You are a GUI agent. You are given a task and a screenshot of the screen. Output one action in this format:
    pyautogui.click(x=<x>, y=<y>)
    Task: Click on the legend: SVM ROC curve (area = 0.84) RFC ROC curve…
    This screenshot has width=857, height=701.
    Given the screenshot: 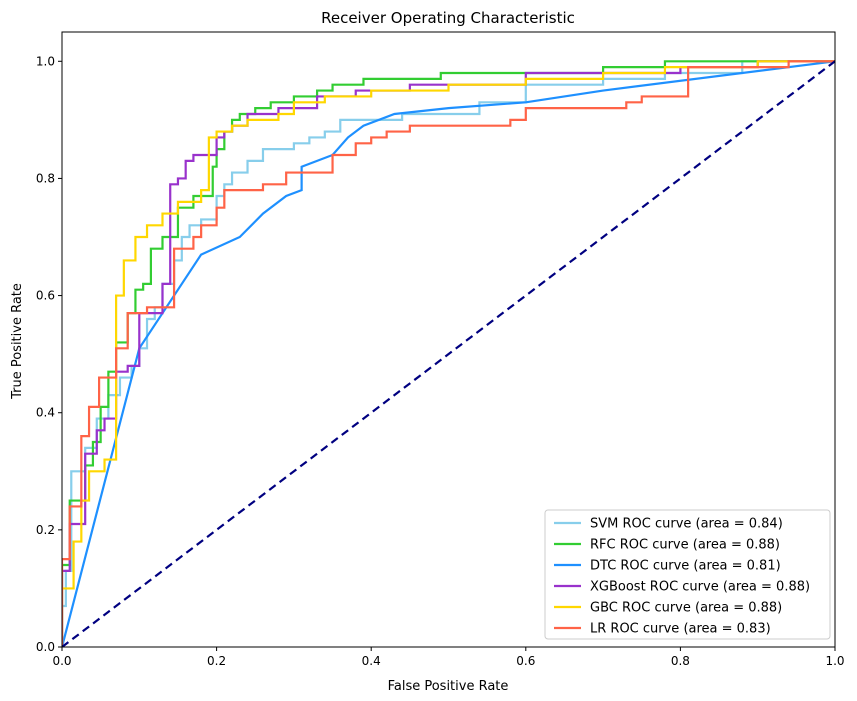 What is the action you would take?
    pyautogui.click(x=687, y=574)
    